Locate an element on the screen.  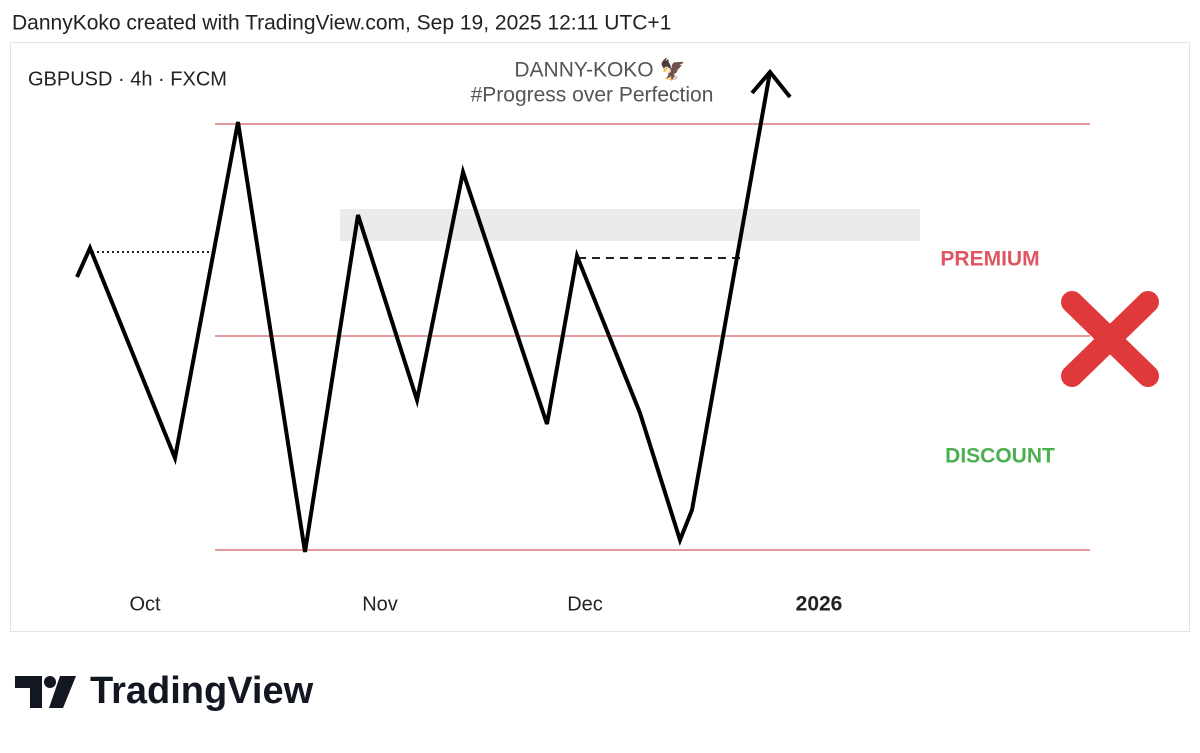
brand-logo is located at coordinates (45, 692).